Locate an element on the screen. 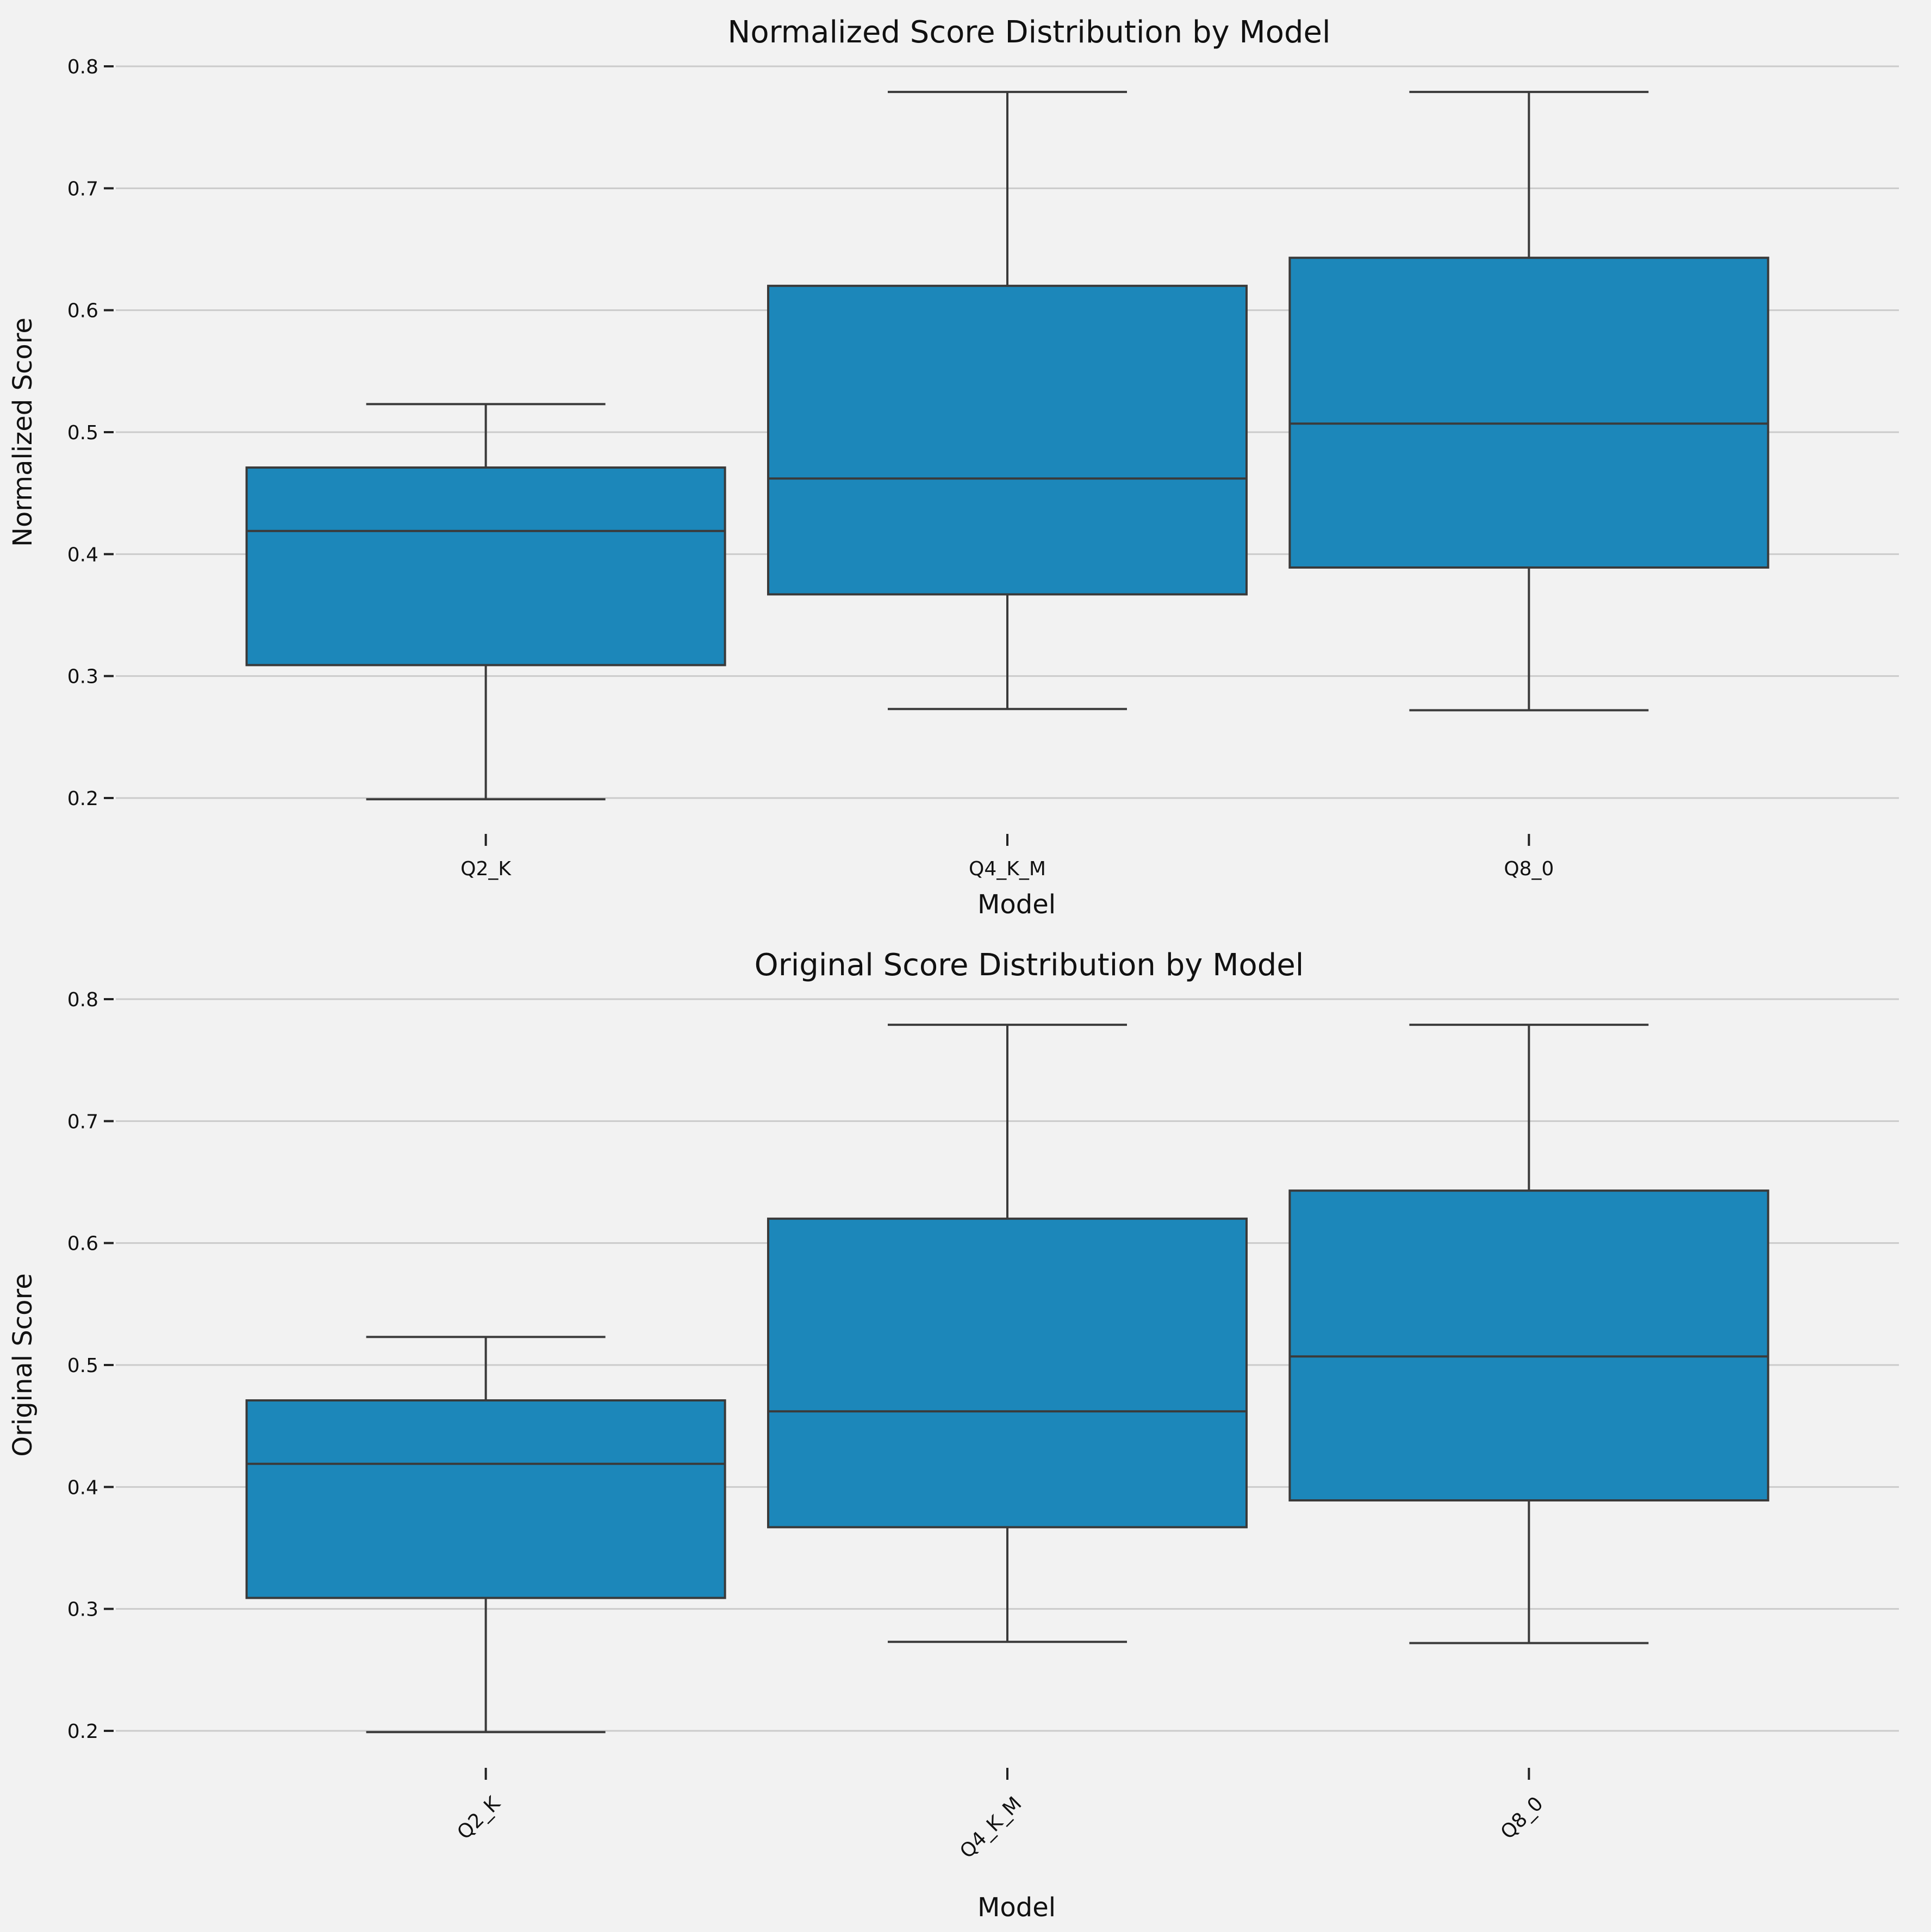  x-tick-label-q8-0: Q8_0 is located at coordinates (1529, 869).